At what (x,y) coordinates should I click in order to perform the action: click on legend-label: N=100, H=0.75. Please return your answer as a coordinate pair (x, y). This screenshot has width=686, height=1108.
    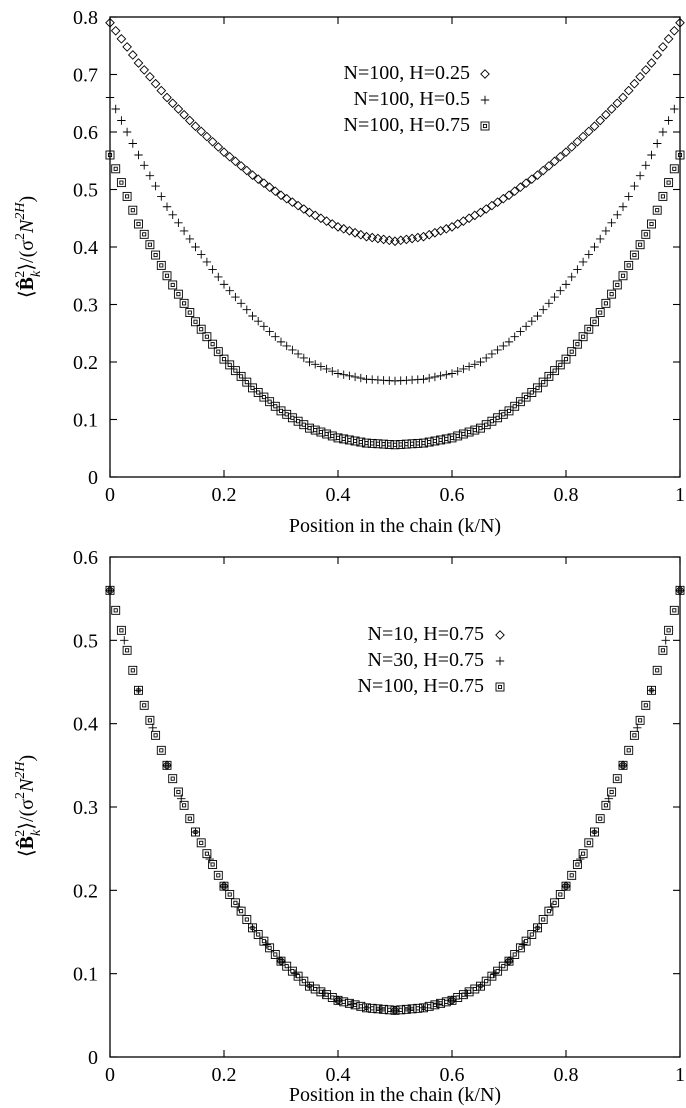
    Looking at the image, I should click on (421, 686).